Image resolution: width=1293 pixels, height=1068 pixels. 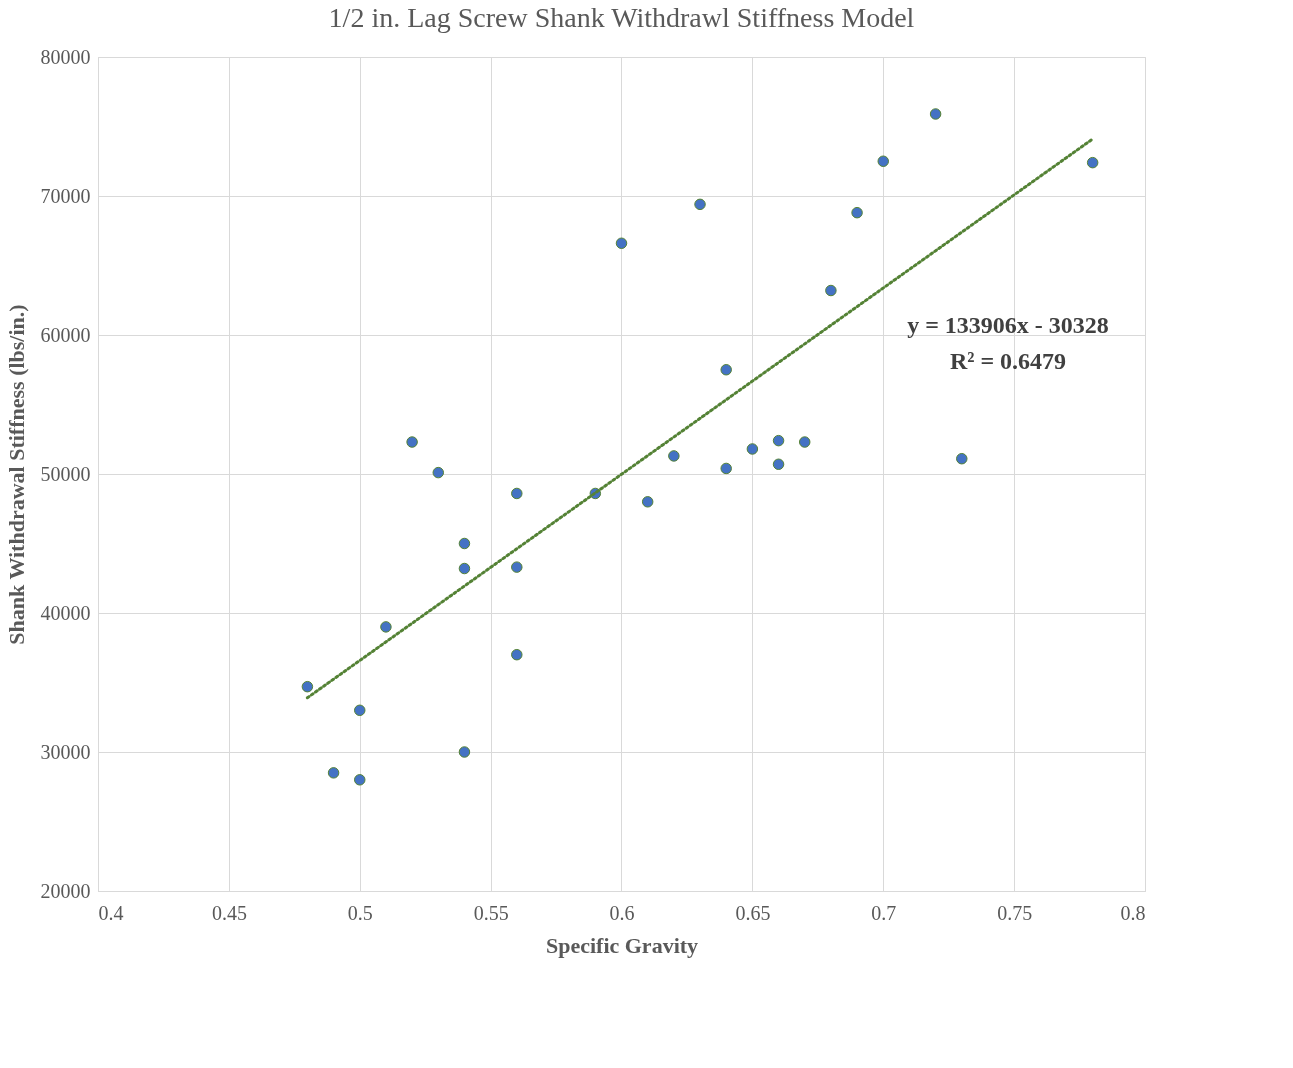 I want to click on y-axis-title: Shank Withdrawal Stiffness (lbs/in.), so click(x=16, y=474).